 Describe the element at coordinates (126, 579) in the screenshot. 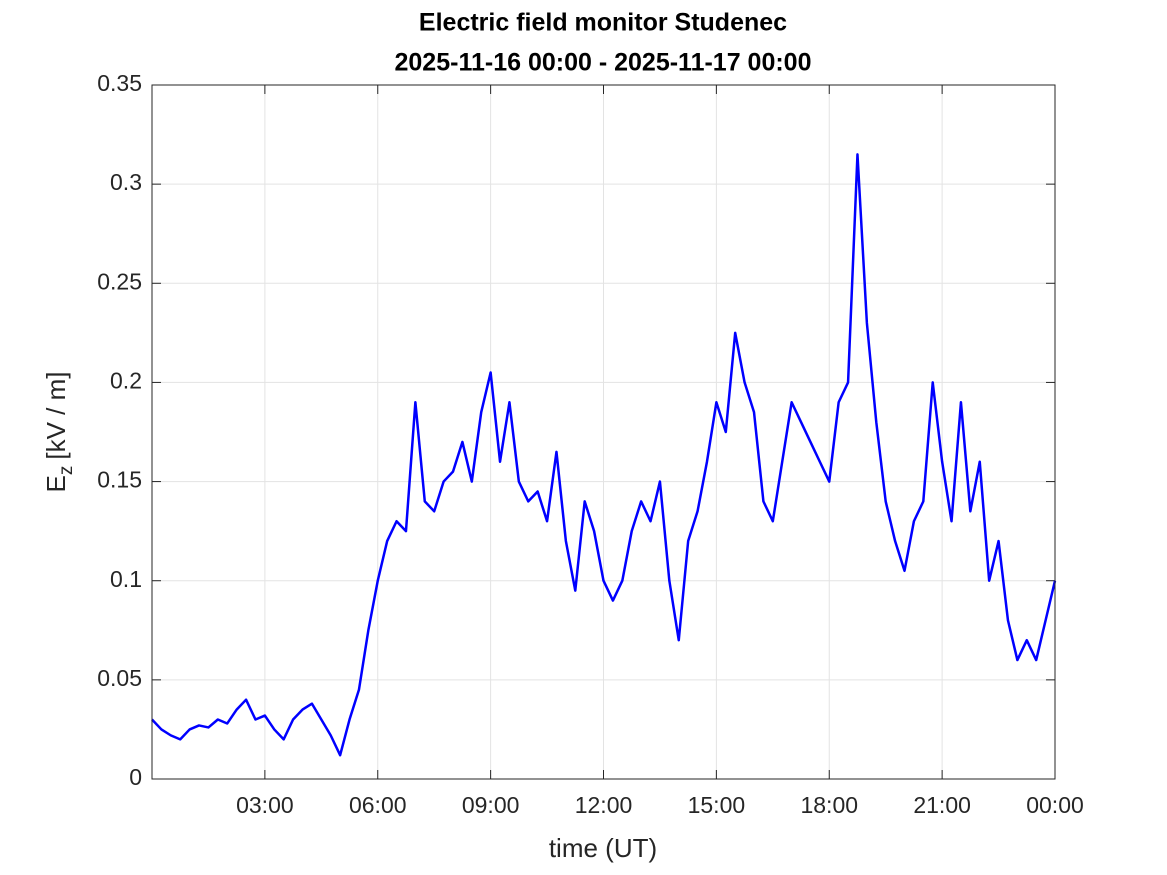

I see `y-tick-label: 0.1` at that location.